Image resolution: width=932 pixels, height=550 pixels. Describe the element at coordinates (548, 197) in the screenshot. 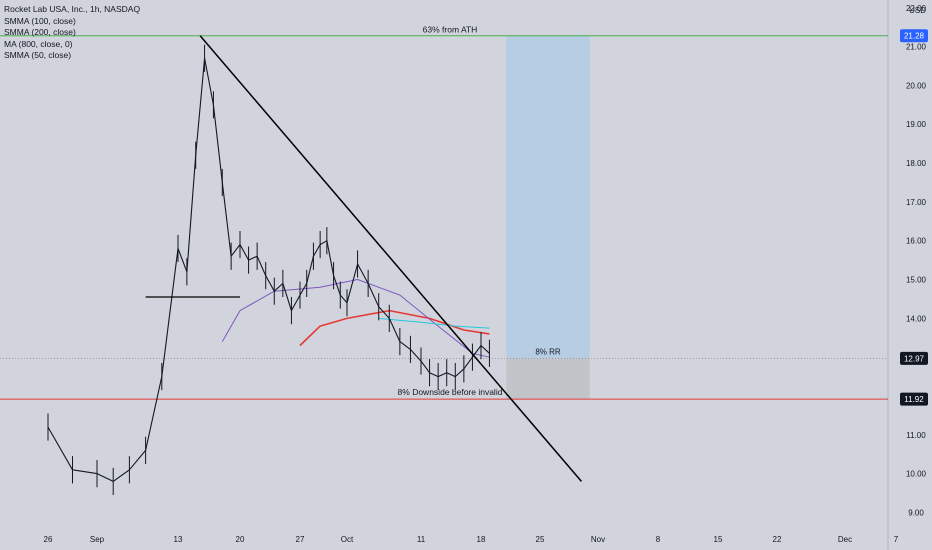

I see `target-zone` at that location.